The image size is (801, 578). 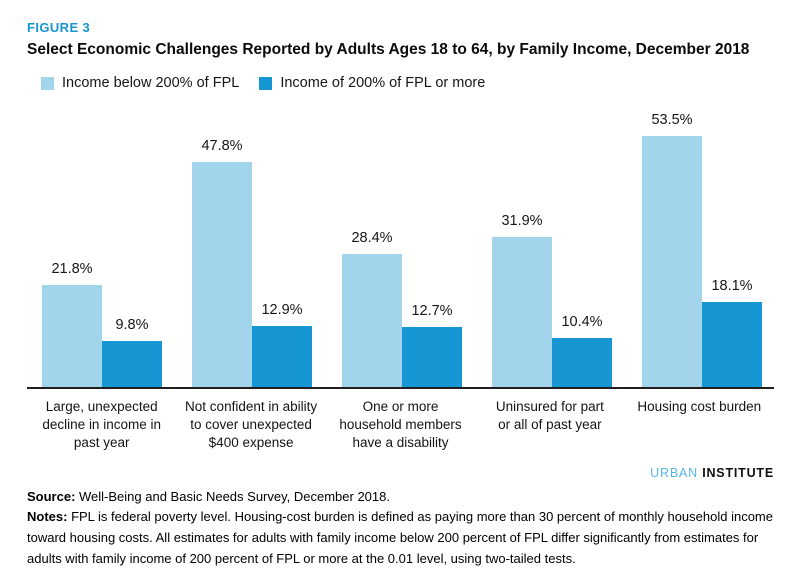 I want to click on logo-word-urban: URBAN, so click(x=674, y=472).